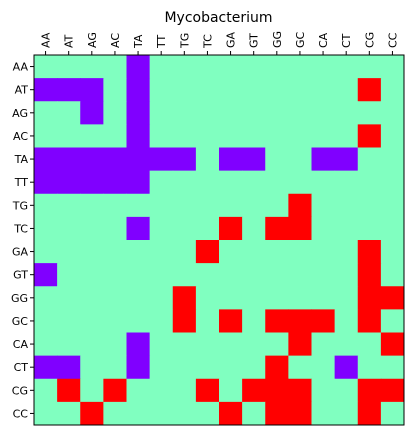 This screenshot has width=413, height=434. I want to click on x-tick-label: TC, so click(207, 41).